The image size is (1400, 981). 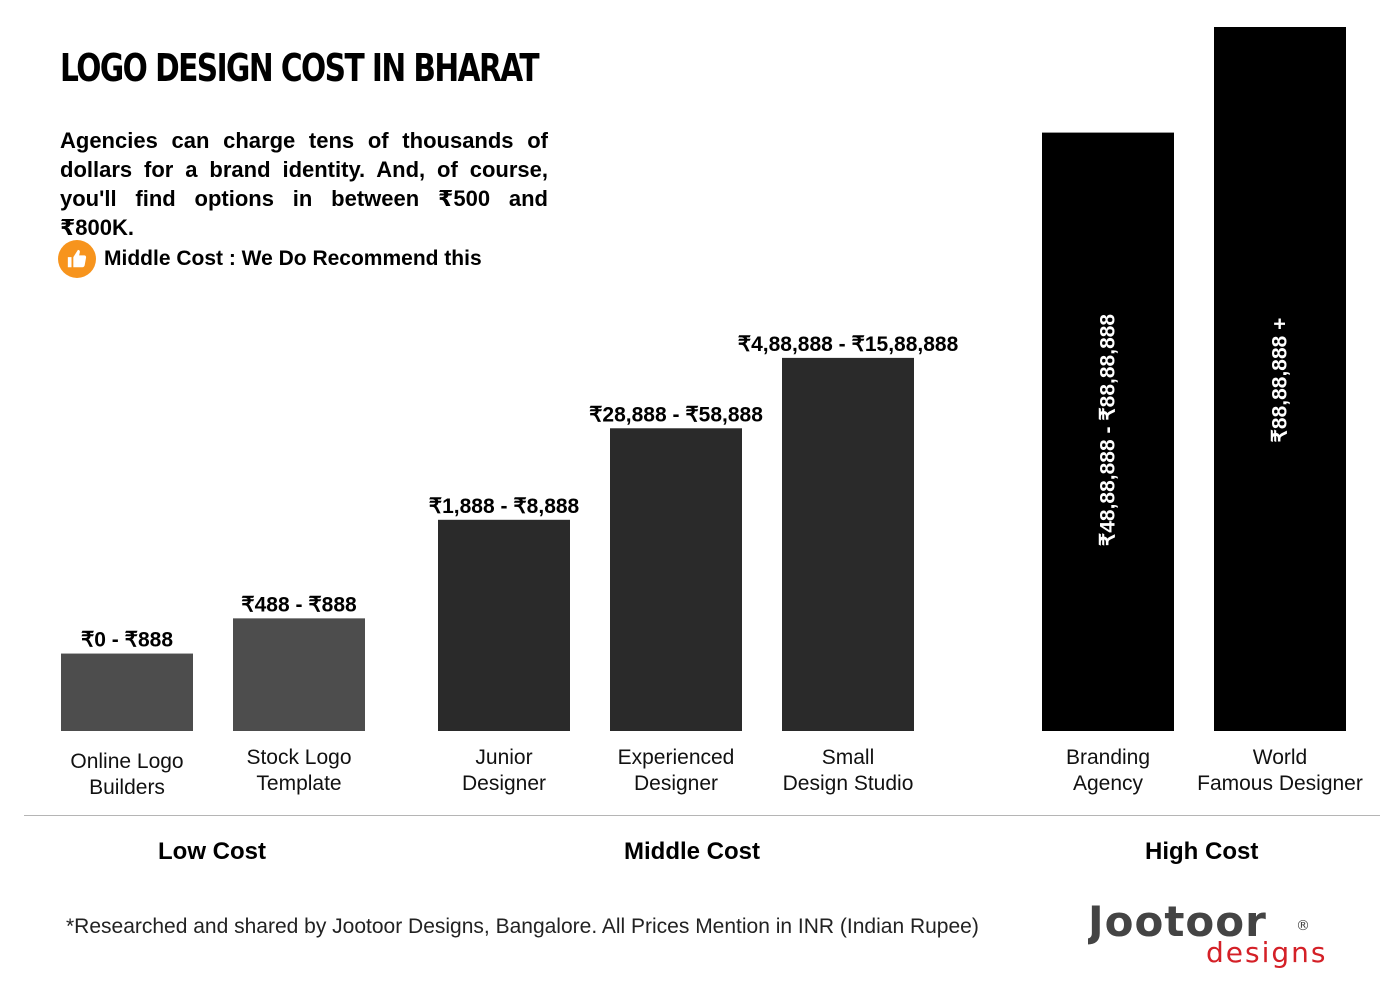 What do you see at coordinates (848, 344) in the screenshot?
I see `bar-value-label-4: ₹4,88,888 - ₹15,88,888` at bounding box center [848, 344].